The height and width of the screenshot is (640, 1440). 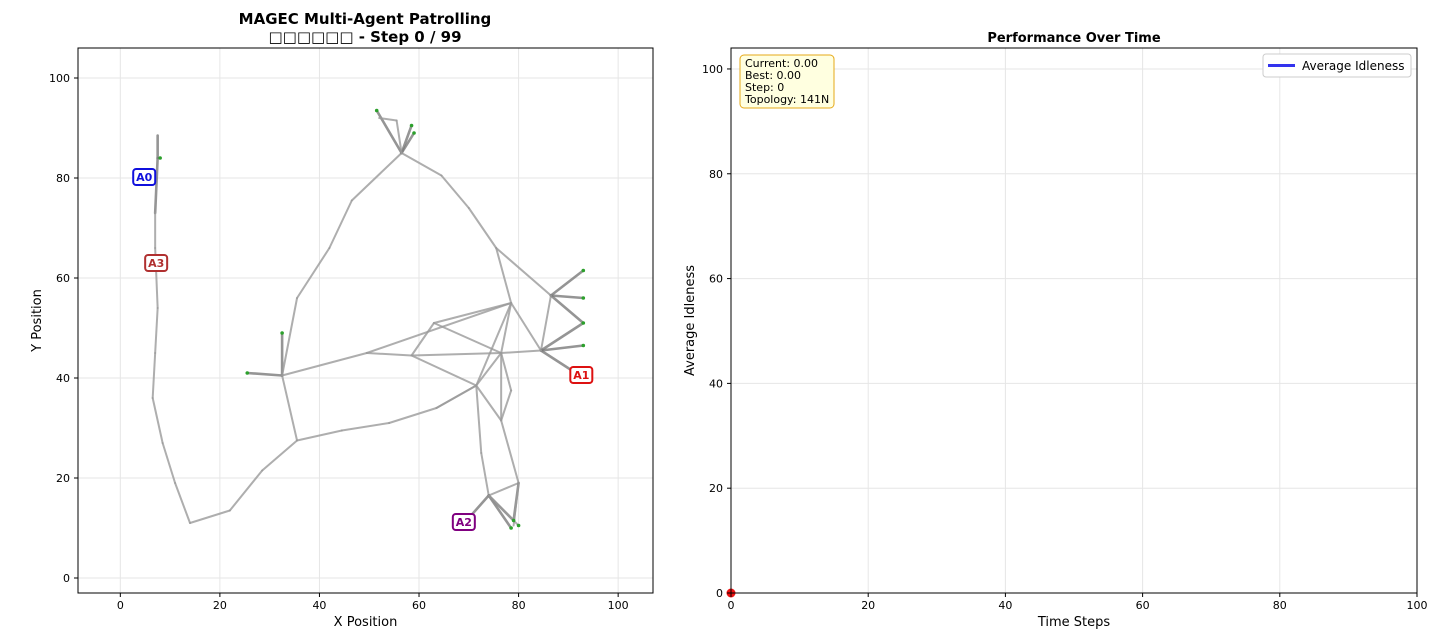 What do you see at coordinates (731, 605) in the screenshot?
I see `right-x-tick-label: 0` at bounding box center [731, 605].